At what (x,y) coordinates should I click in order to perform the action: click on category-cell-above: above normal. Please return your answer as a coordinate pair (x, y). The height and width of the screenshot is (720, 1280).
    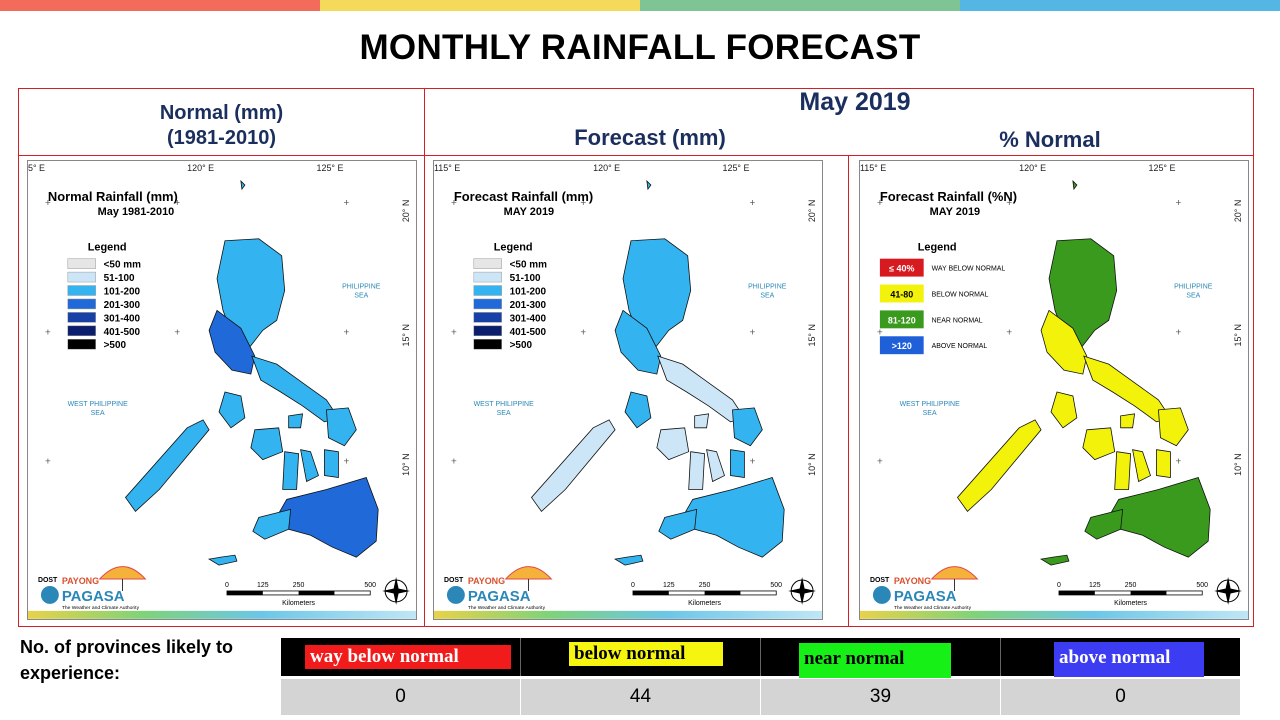
    Looking at the image, I should click on (1120, 657).